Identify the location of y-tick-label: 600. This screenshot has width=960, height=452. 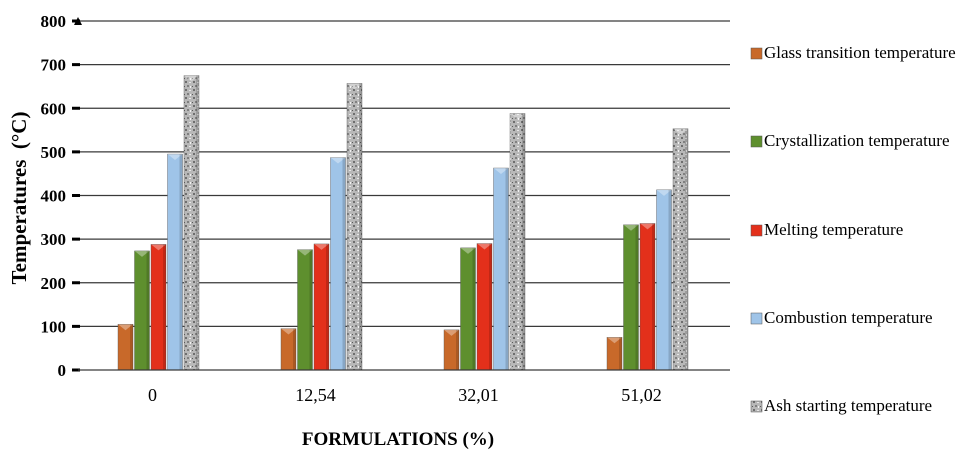
(54, 108).